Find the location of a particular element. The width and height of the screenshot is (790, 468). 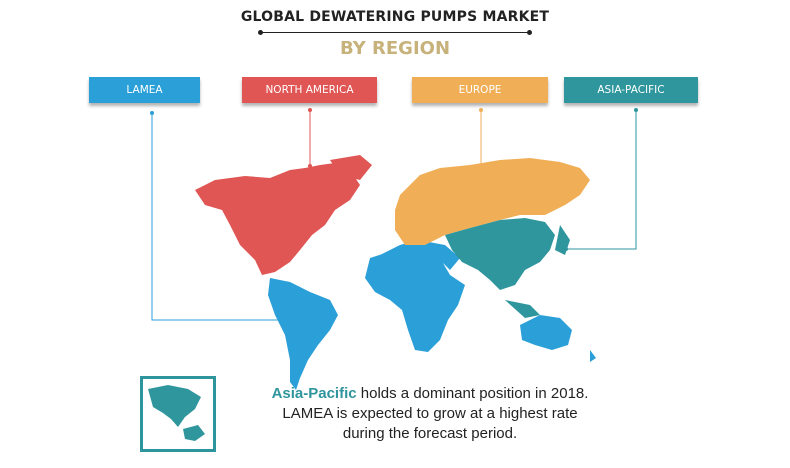

asia-pacific-shape is located at coordinates (507, 268).